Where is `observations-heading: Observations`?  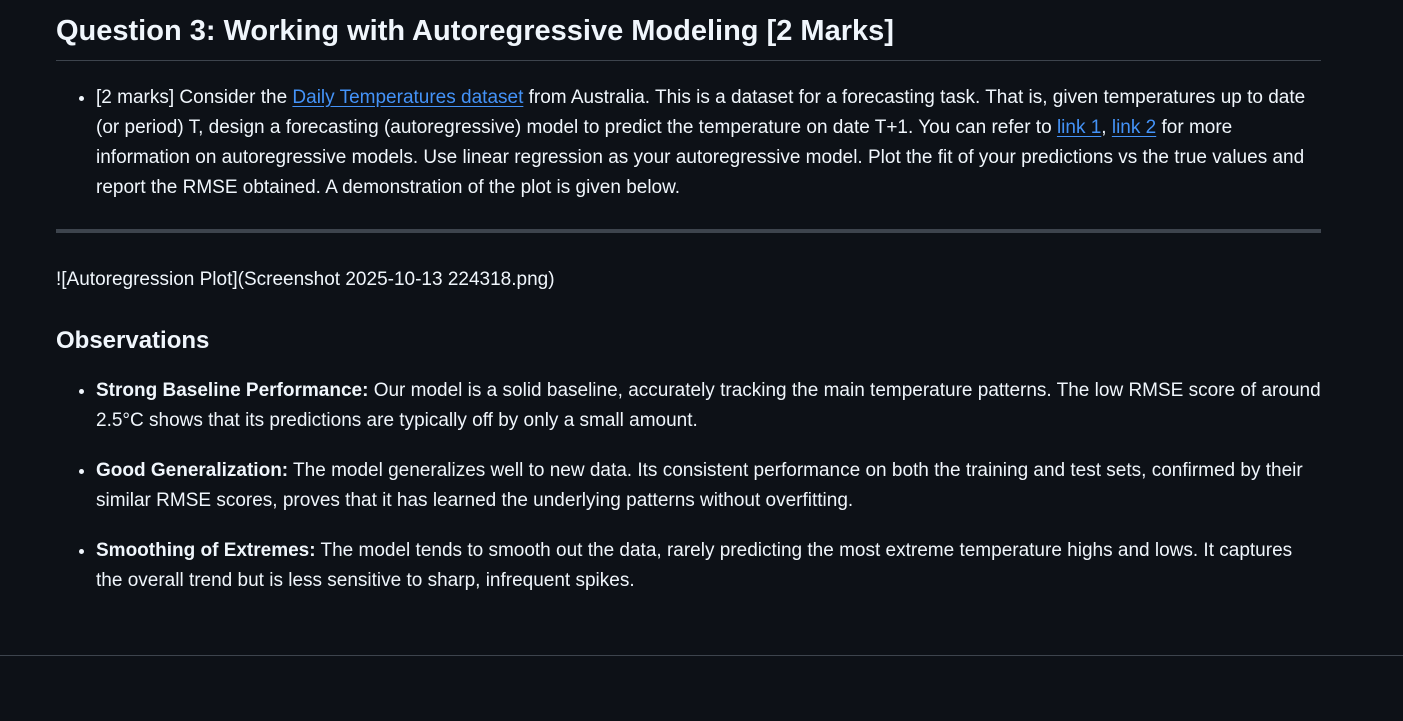
observations-heading: Observations is located at coordinates (133, 340).